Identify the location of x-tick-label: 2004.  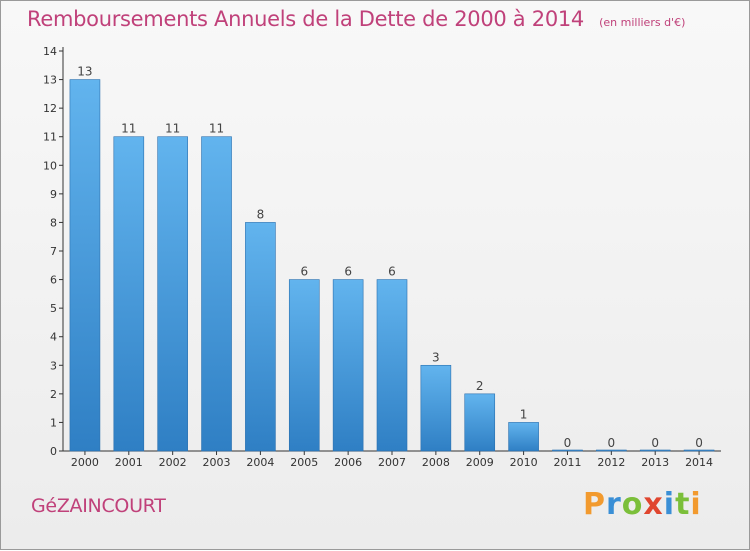
(260, 462).